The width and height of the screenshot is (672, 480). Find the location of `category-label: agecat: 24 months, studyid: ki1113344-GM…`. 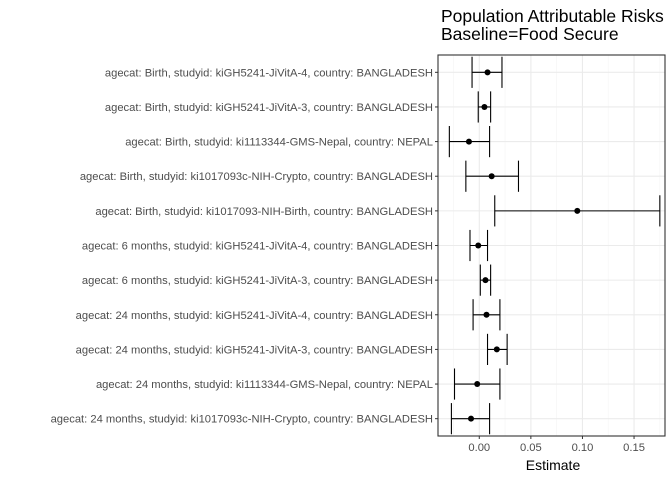

category-label: agecat: 24 months, studyid: ki1113344-GM… is located at coordinates (264, 385).